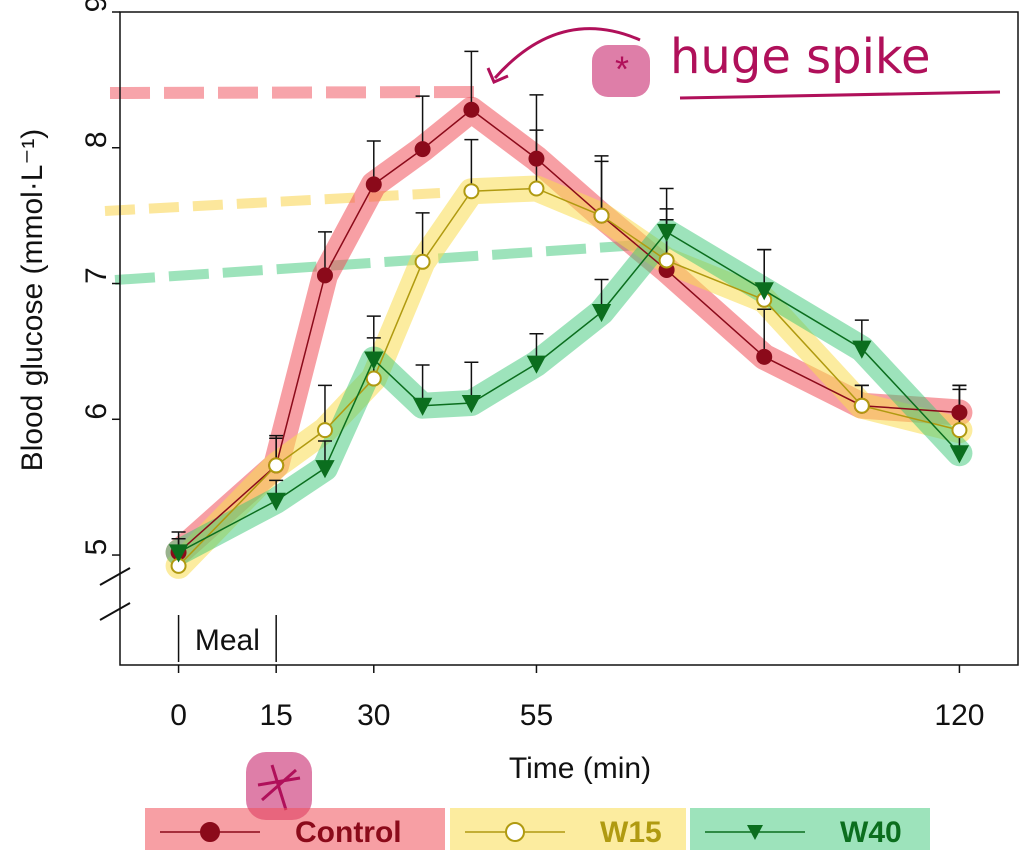 This screenshot has height=850, width=1032. Describe the element at coordinates (840, 95) in the screenshot. I see `annotation-underline` at that location.